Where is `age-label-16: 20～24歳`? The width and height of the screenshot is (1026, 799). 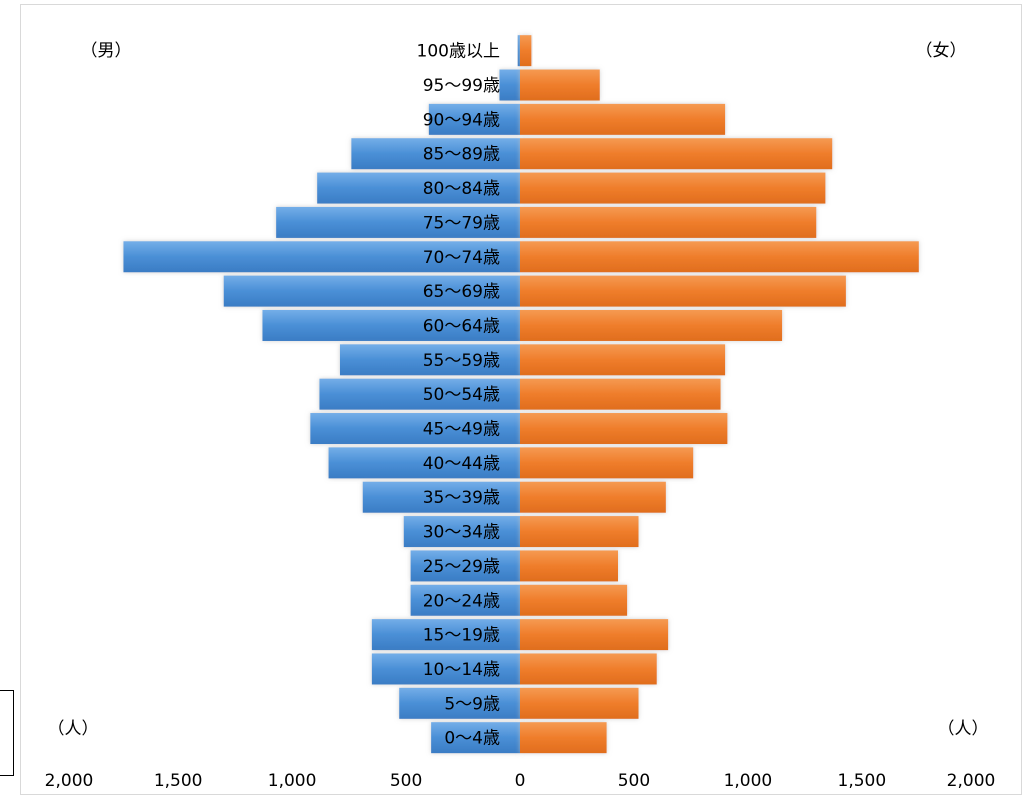 age-label-16: 20～24歳 is located at coordinates (461, 601).